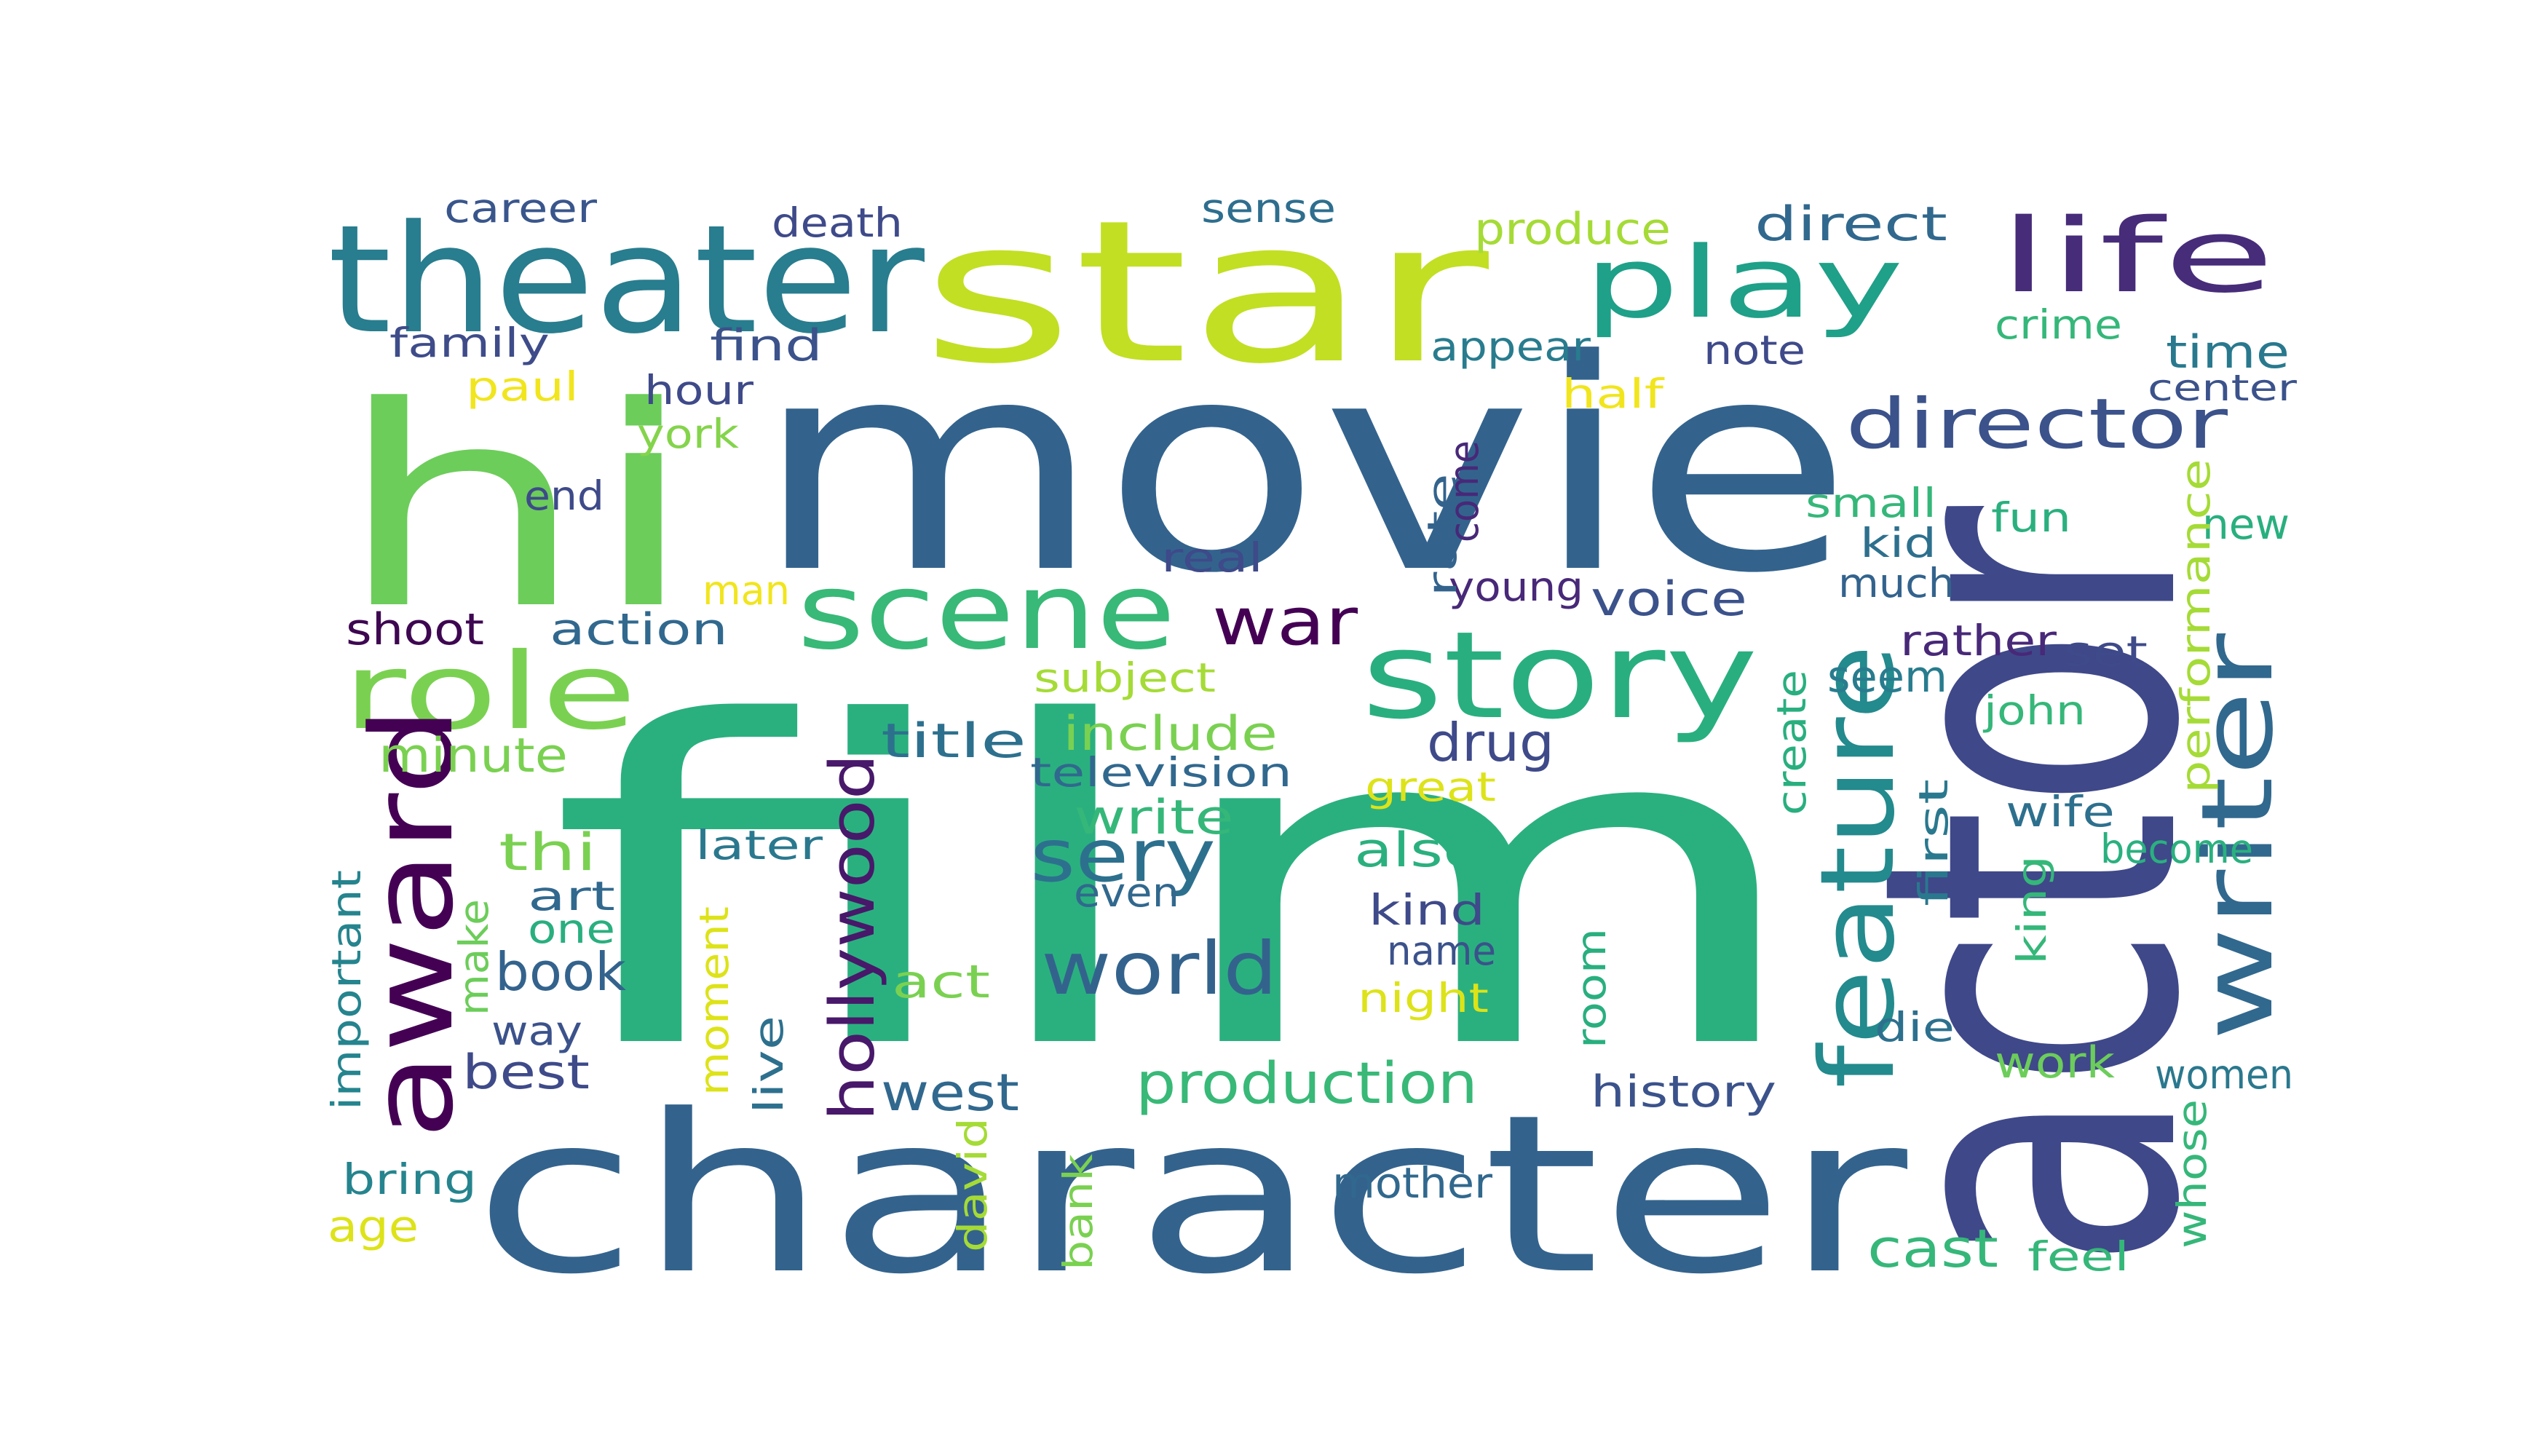  I want to click on word-theater: theater, so click(626, 280).